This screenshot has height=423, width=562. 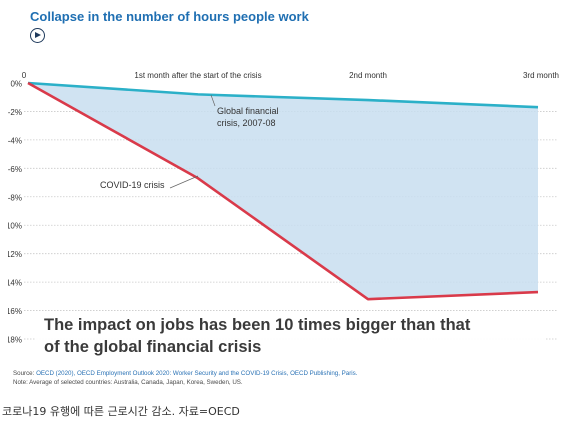 What do you see at coordinates (16, 84) in the screenshot?
I see `y-tick-label: 0%` at bounding box center [16, 84].